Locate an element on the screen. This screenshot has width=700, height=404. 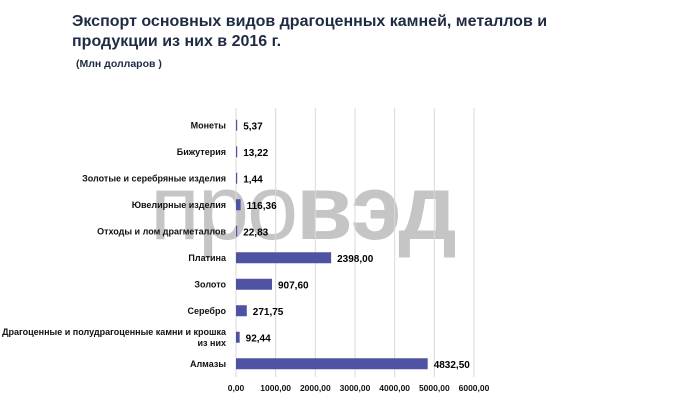
category-label: Серебро is located at coordinates (207, 311).